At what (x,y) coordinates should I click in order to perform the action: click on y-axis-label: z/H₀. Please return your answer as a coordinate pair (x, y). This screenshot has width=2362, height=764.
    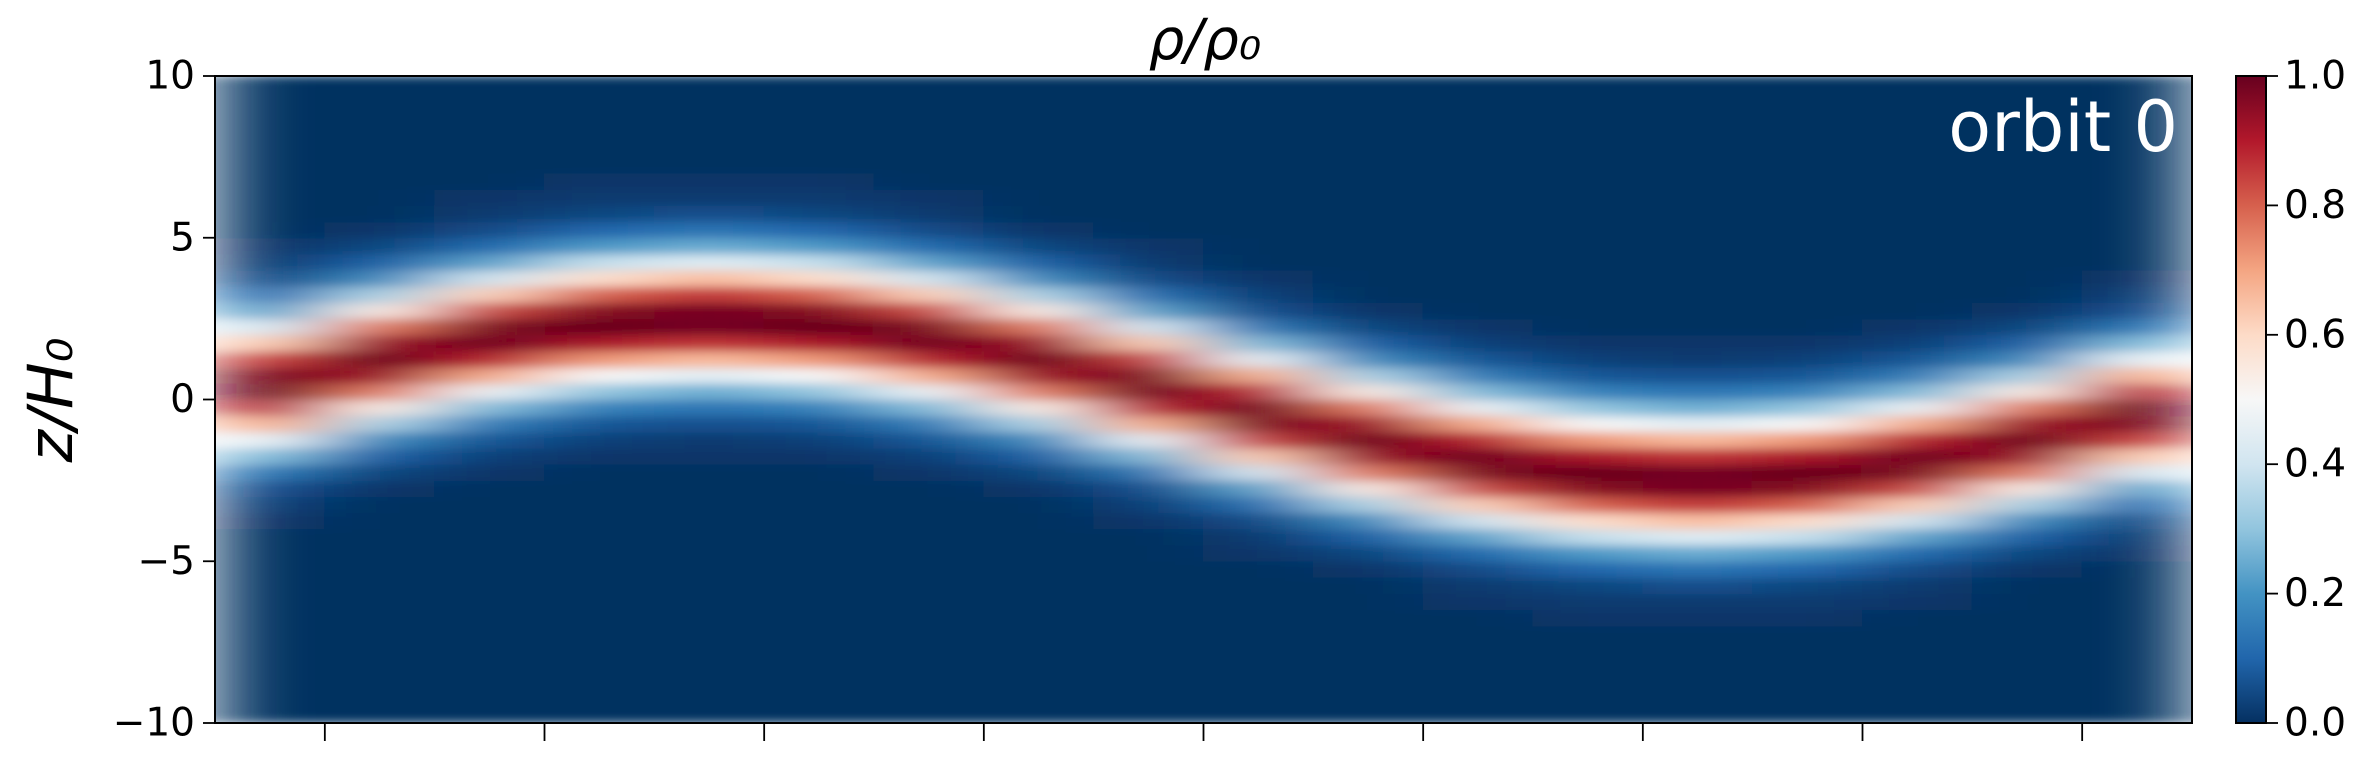
    Looking at the image, I should click on (50, 401).